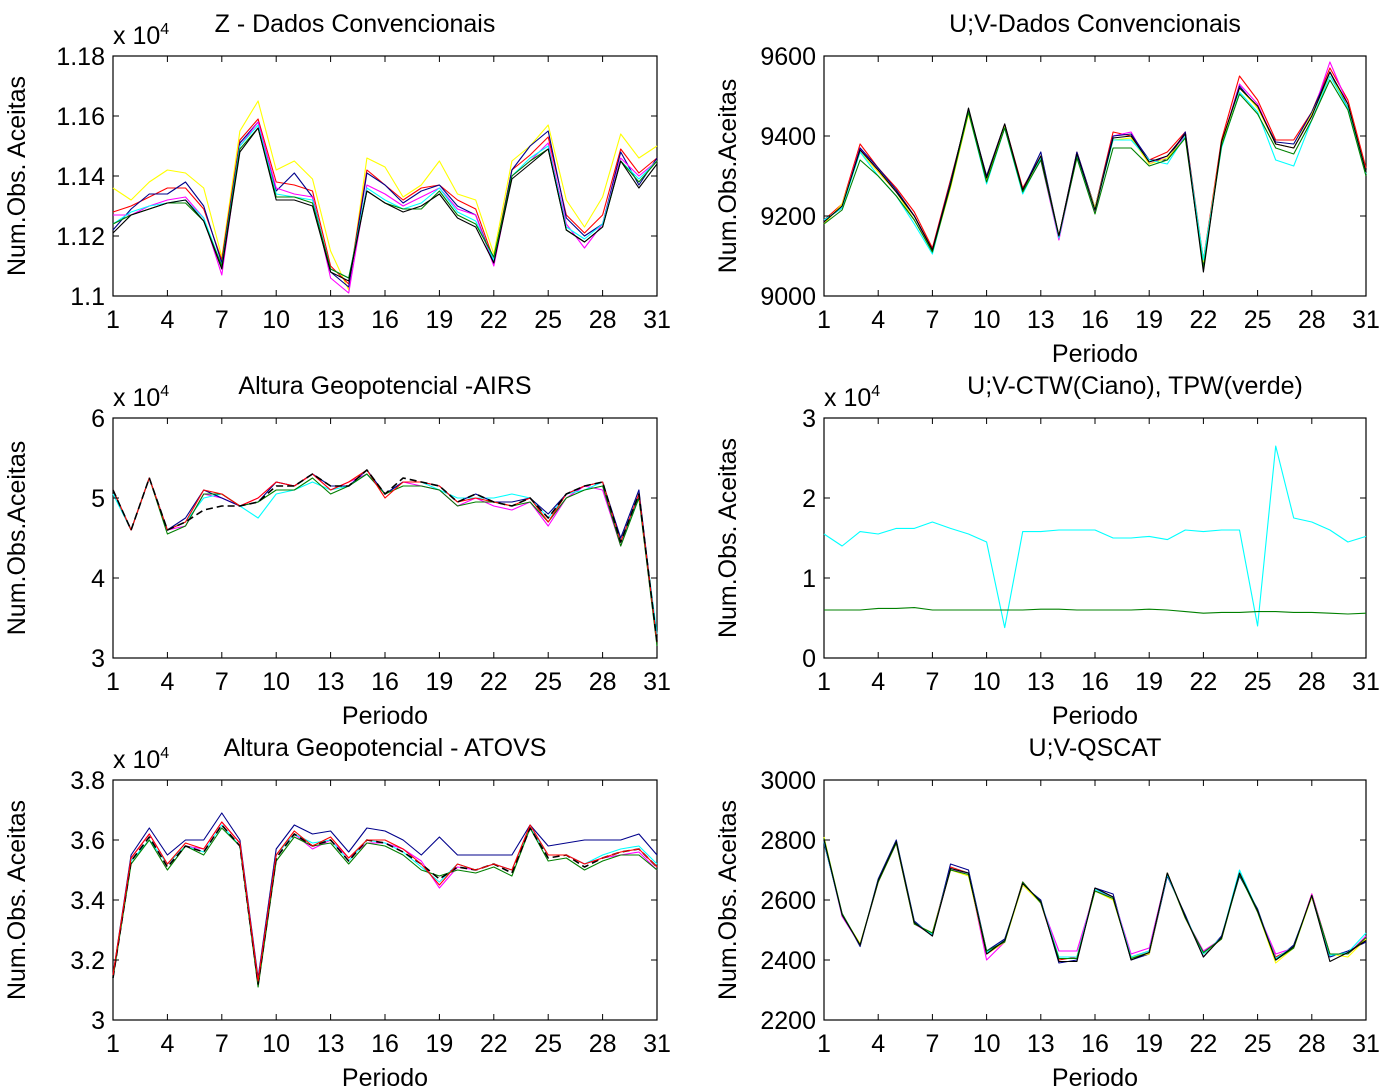  Describe the element at coordinates (385, 748) in the screenshot. I see `chart-title: Altura Geopotencial - ATOVS` at that location.